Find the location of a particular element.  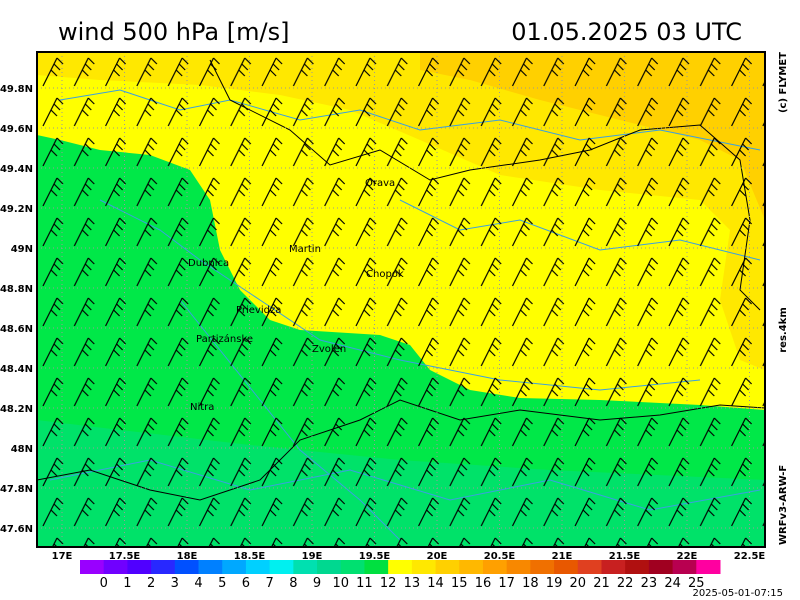

city-label: Martin is located at coordinates (305, 249).